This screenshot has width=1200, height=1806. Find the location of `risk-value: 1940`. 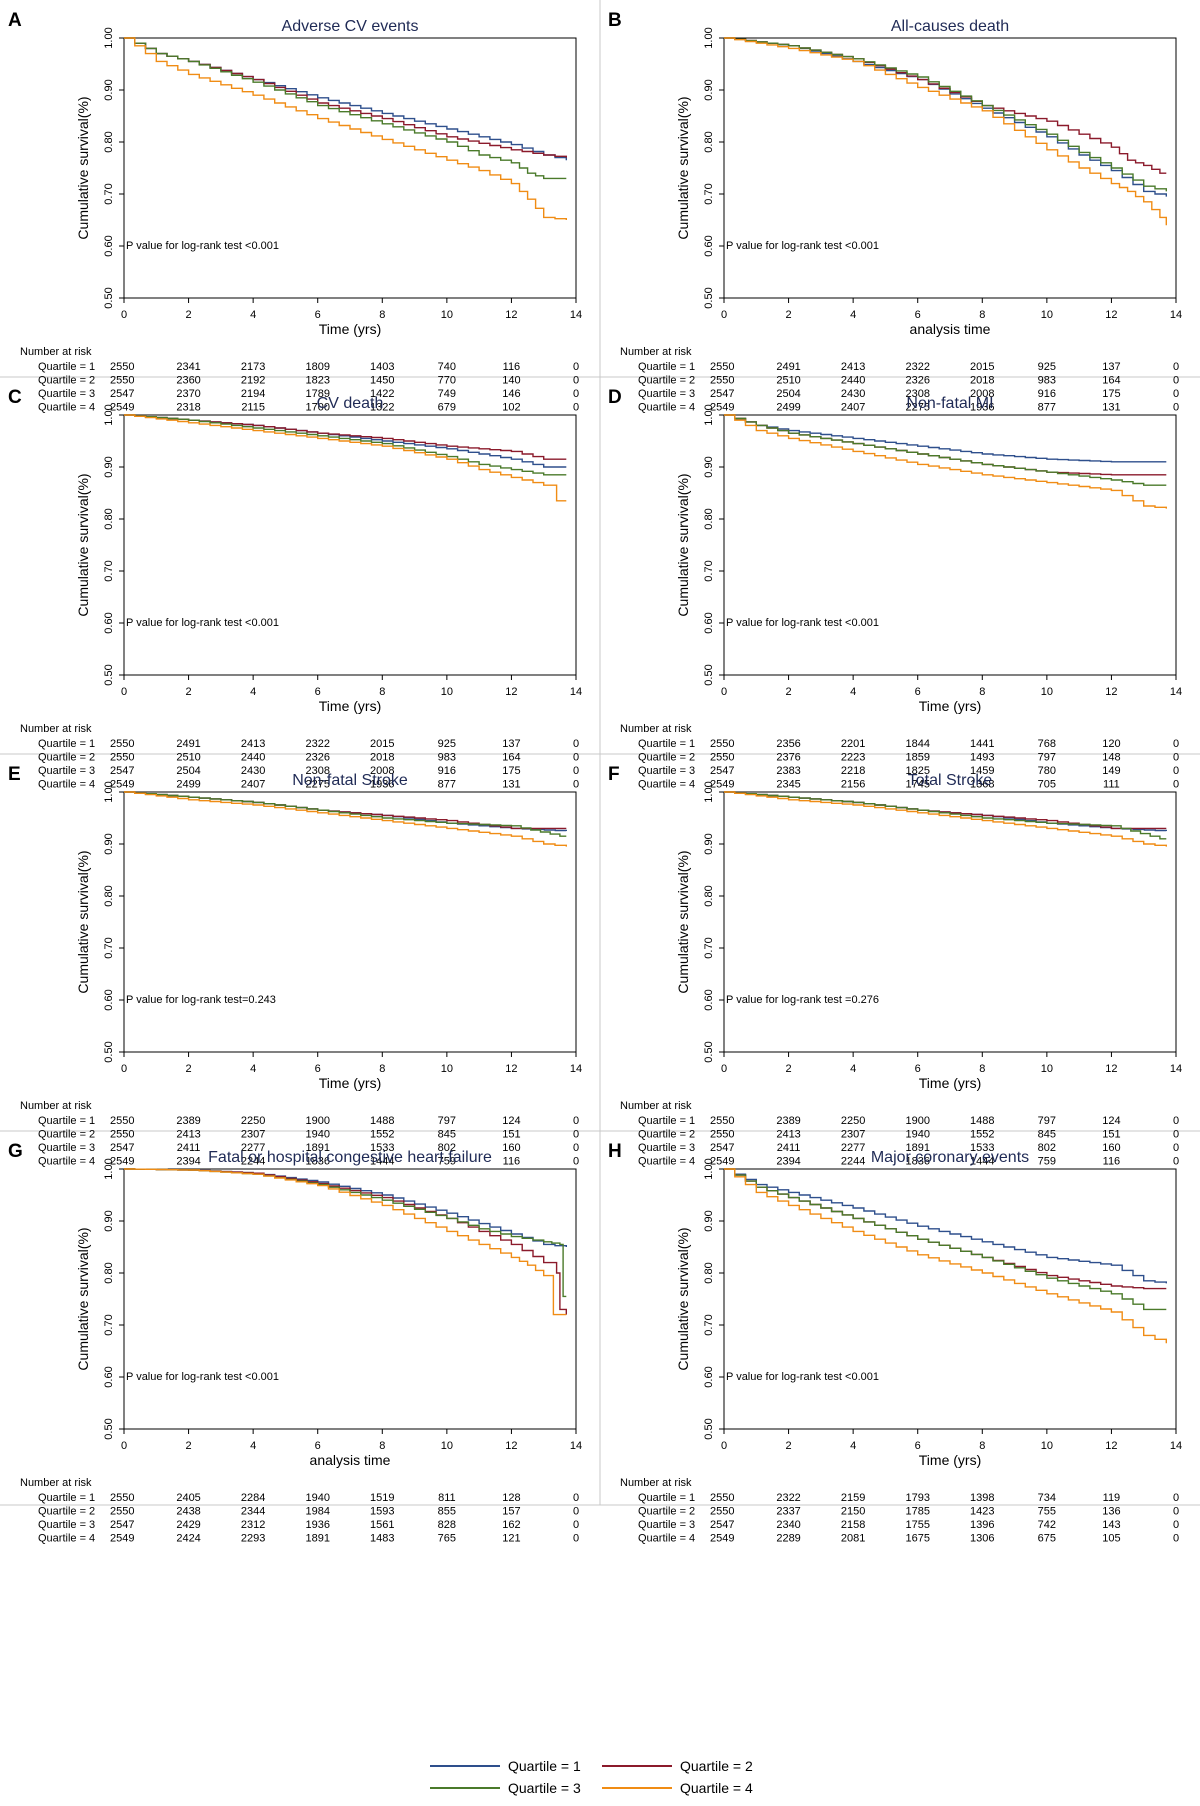

risk-value: 1940 is located at coordinates (317, 1498).